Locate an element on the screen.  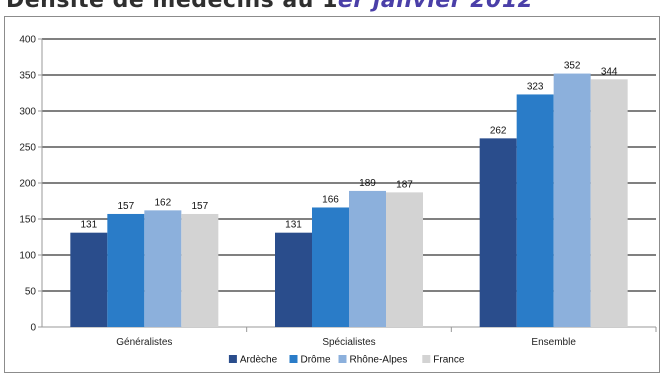
chart-title-emphasis: er janvier 2012 is located at coordinates (435, 6).